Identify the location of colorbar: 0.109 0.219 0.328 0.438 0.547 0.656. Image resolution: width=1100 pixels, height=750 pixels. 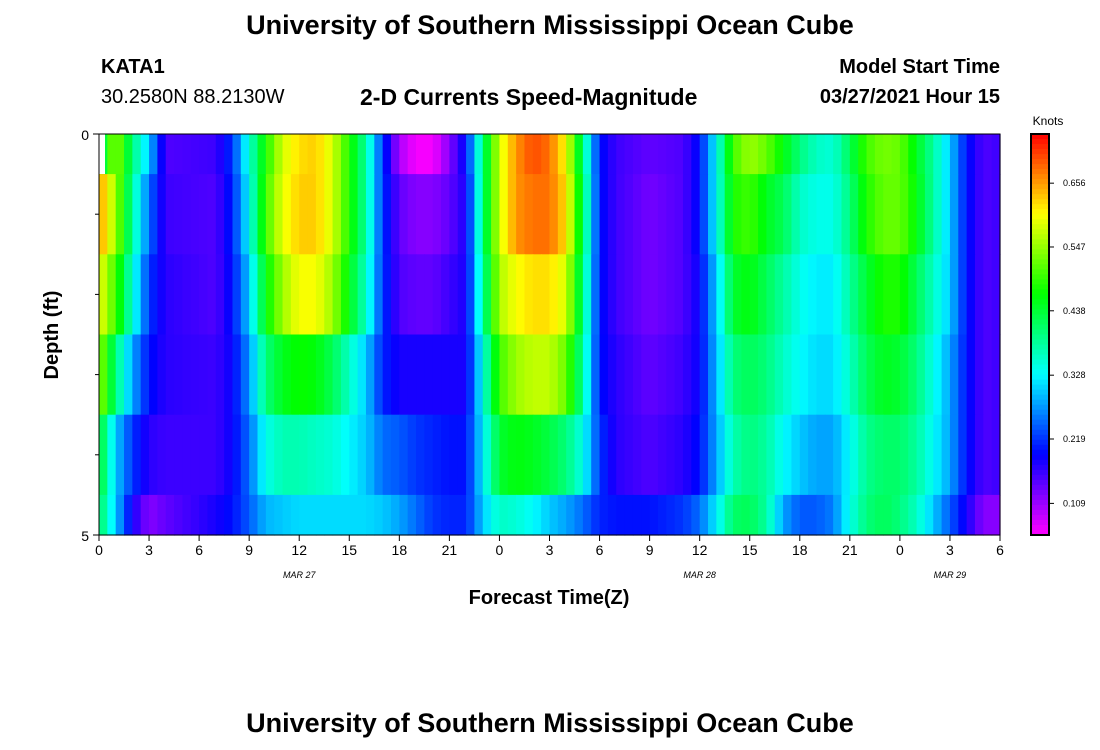
(1058, 334).